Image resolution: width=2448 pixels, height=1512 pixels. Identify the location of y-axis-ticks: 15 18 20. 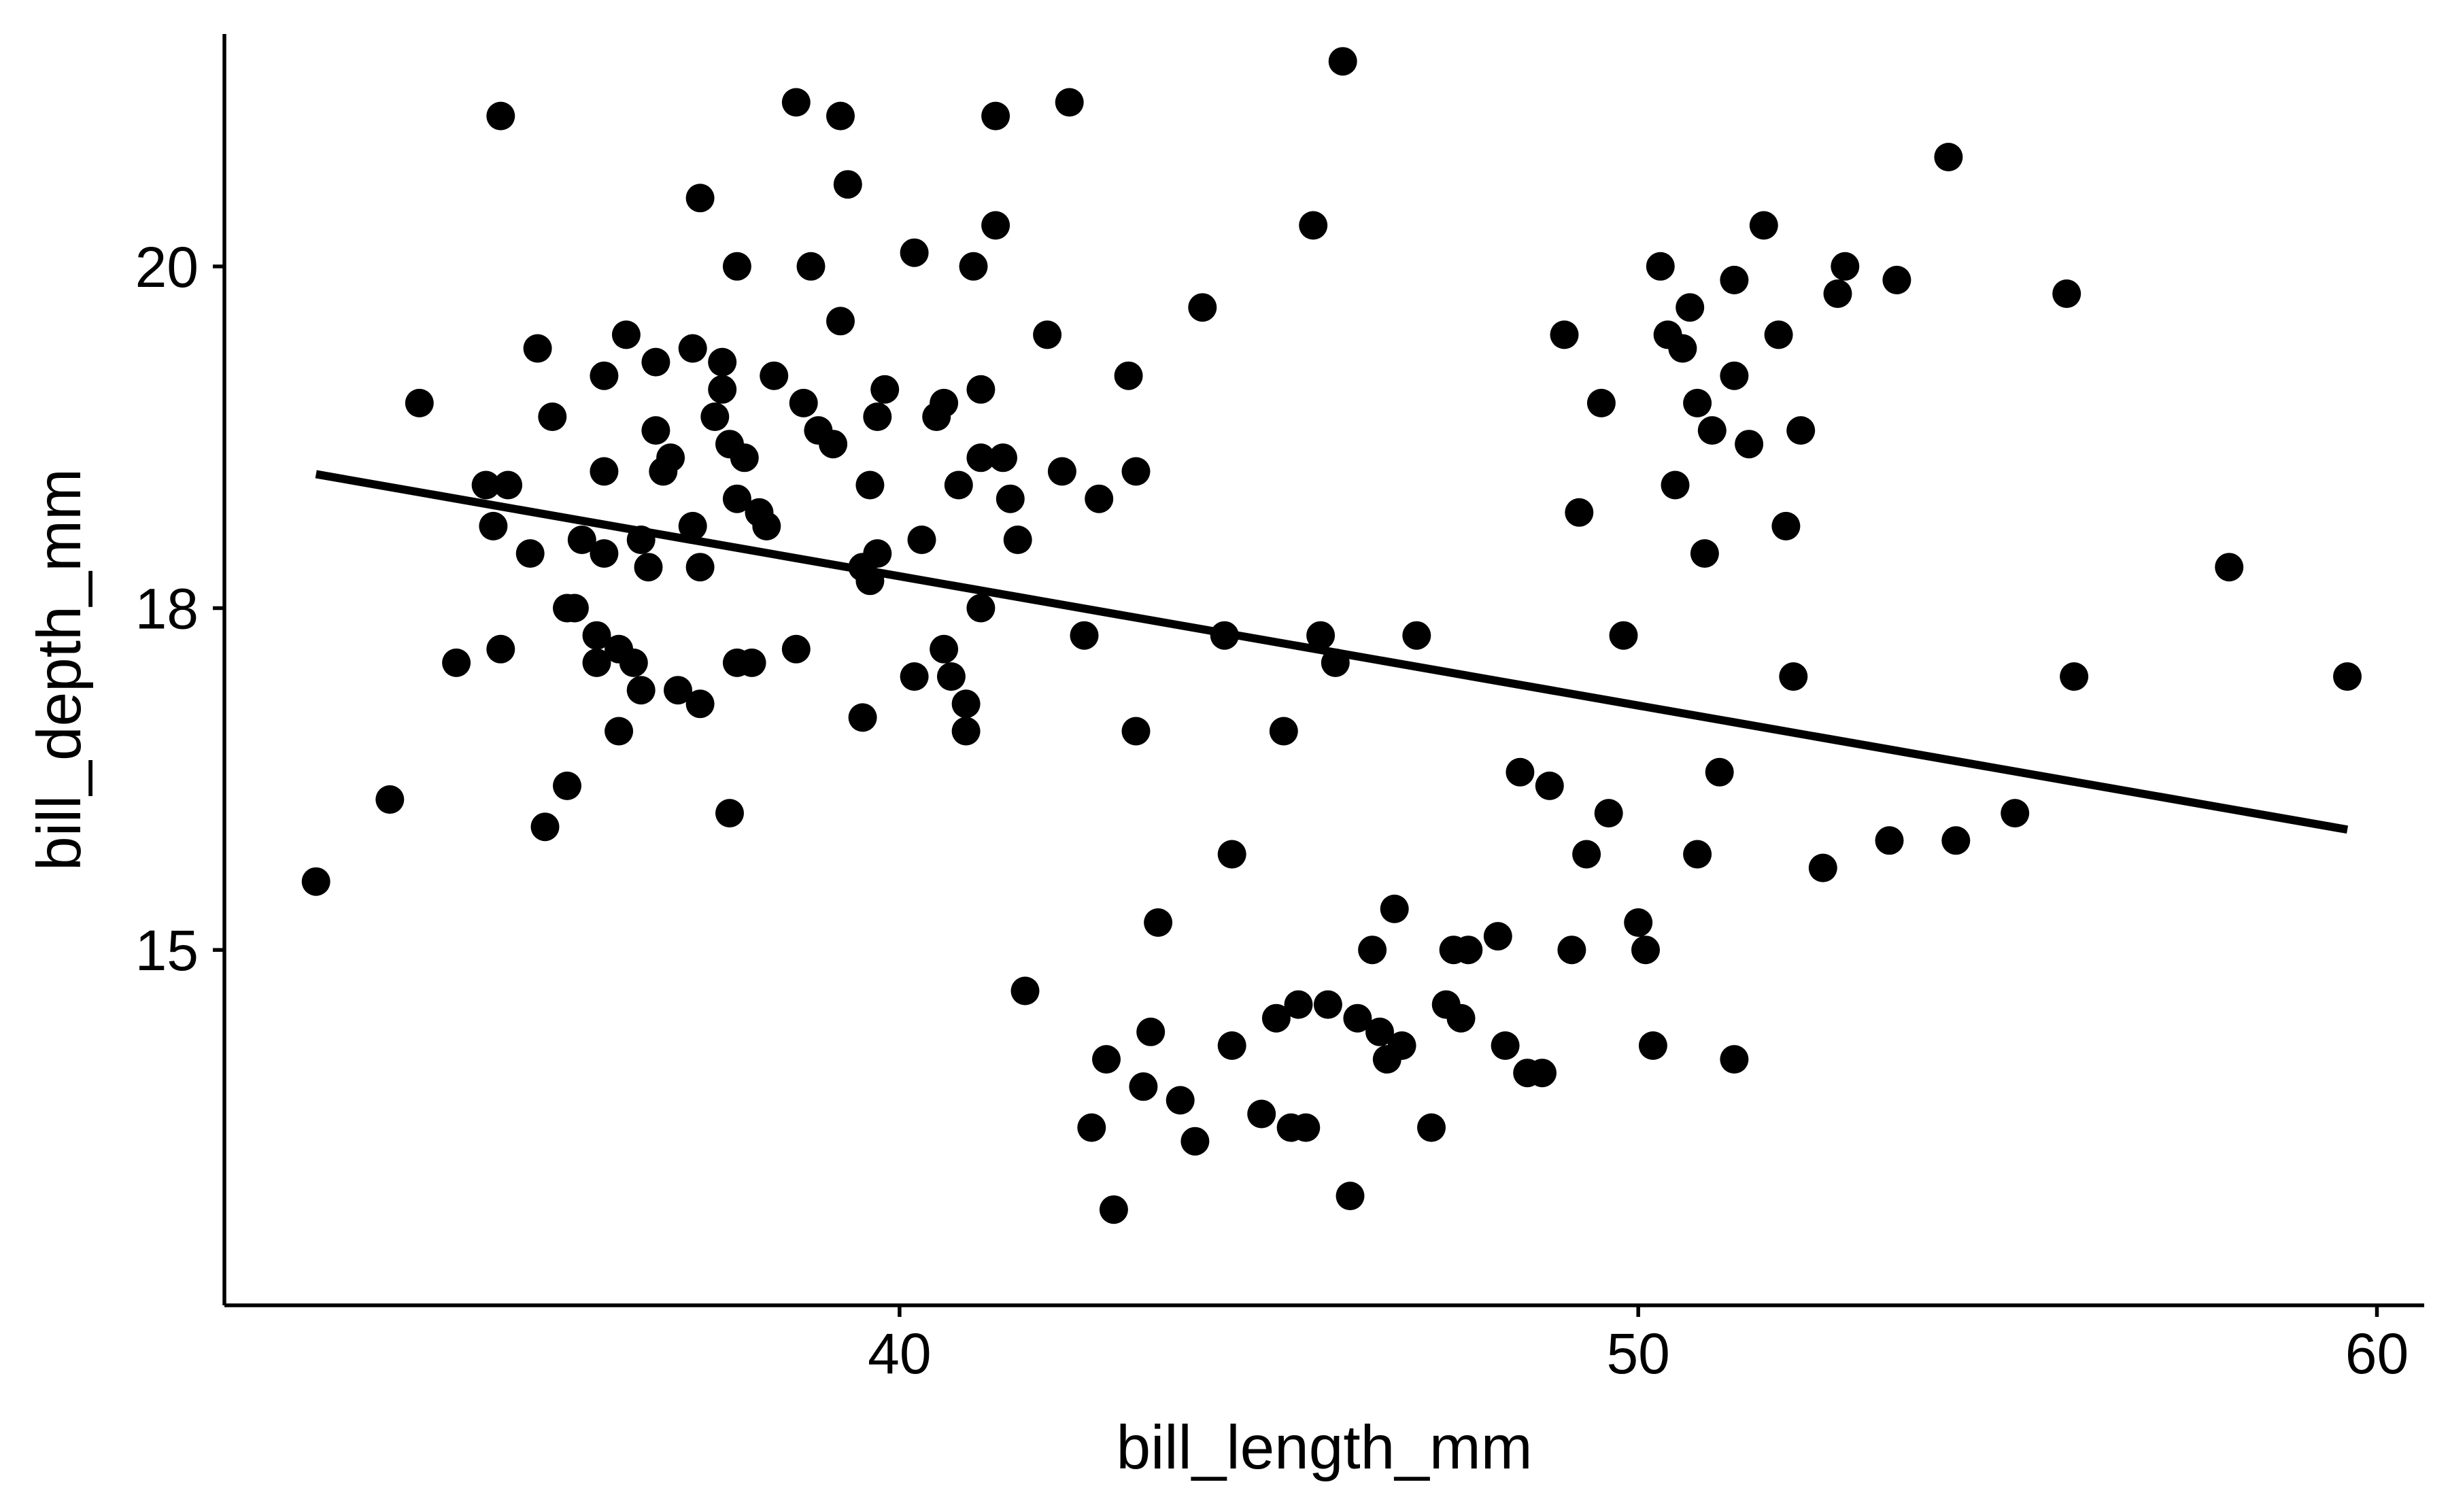
(180, 608).